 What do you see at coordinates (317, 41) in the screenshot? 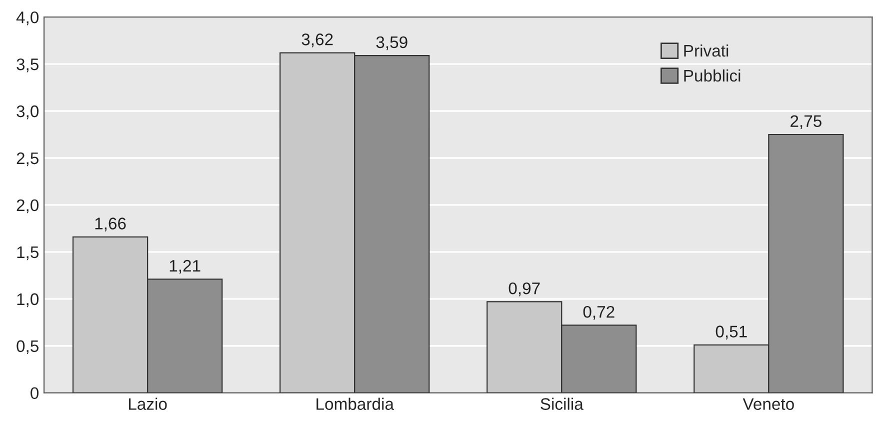
I see `data-label: 3,62` at bounding box center [317, 41].